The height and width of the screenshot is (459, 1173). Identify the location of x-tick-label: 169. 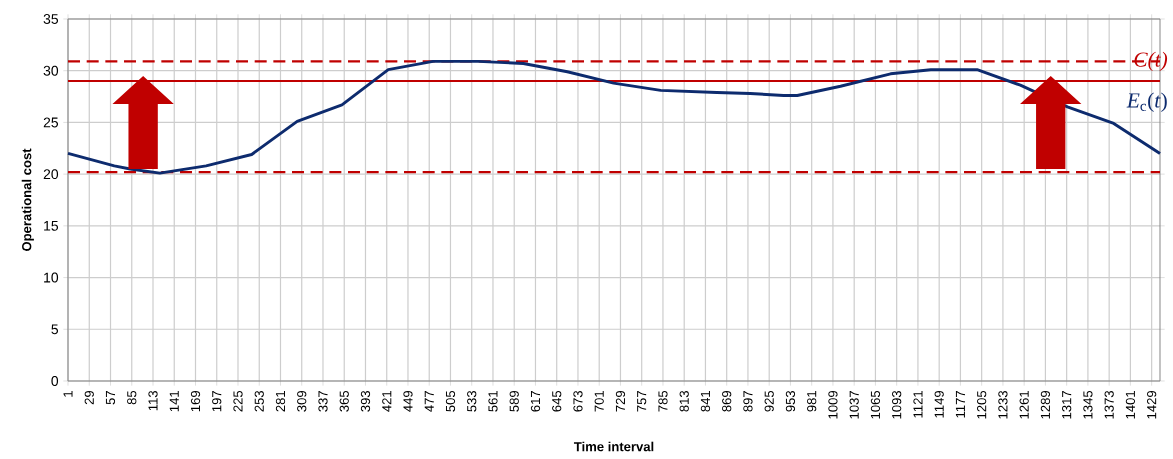
(195, 401).